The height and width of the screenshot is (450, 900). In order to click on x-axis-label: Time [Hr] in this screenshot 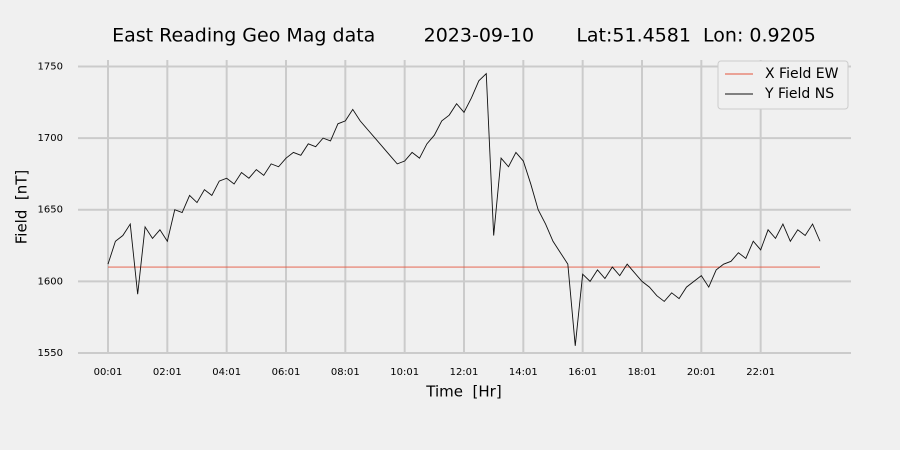, I will do `click(463, 392)`.